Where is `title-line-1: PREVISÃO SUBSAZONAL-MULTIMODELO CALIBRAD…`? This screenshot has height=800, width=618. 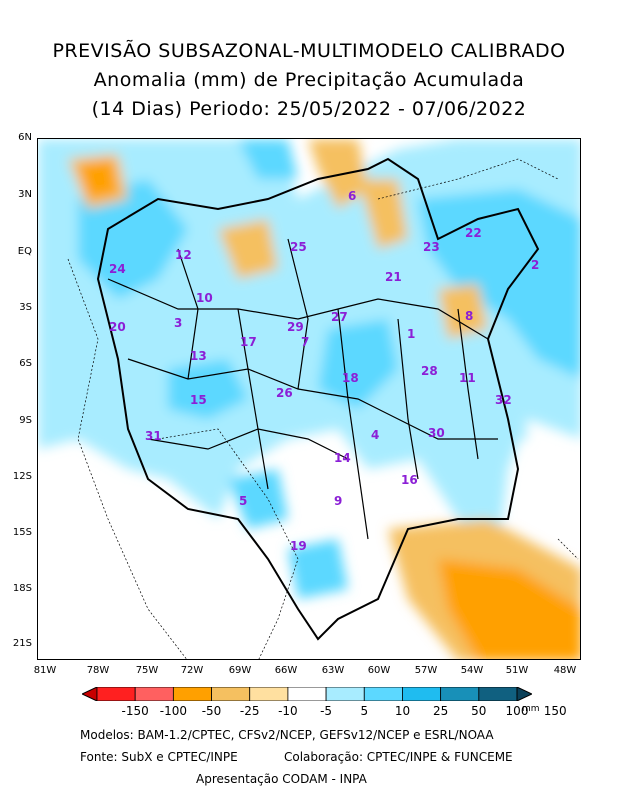 title-line-1: PREVISÃO SUBSAZONAL-MULTIMODELO CALIBRAD… is located at coordinates (309, 51).